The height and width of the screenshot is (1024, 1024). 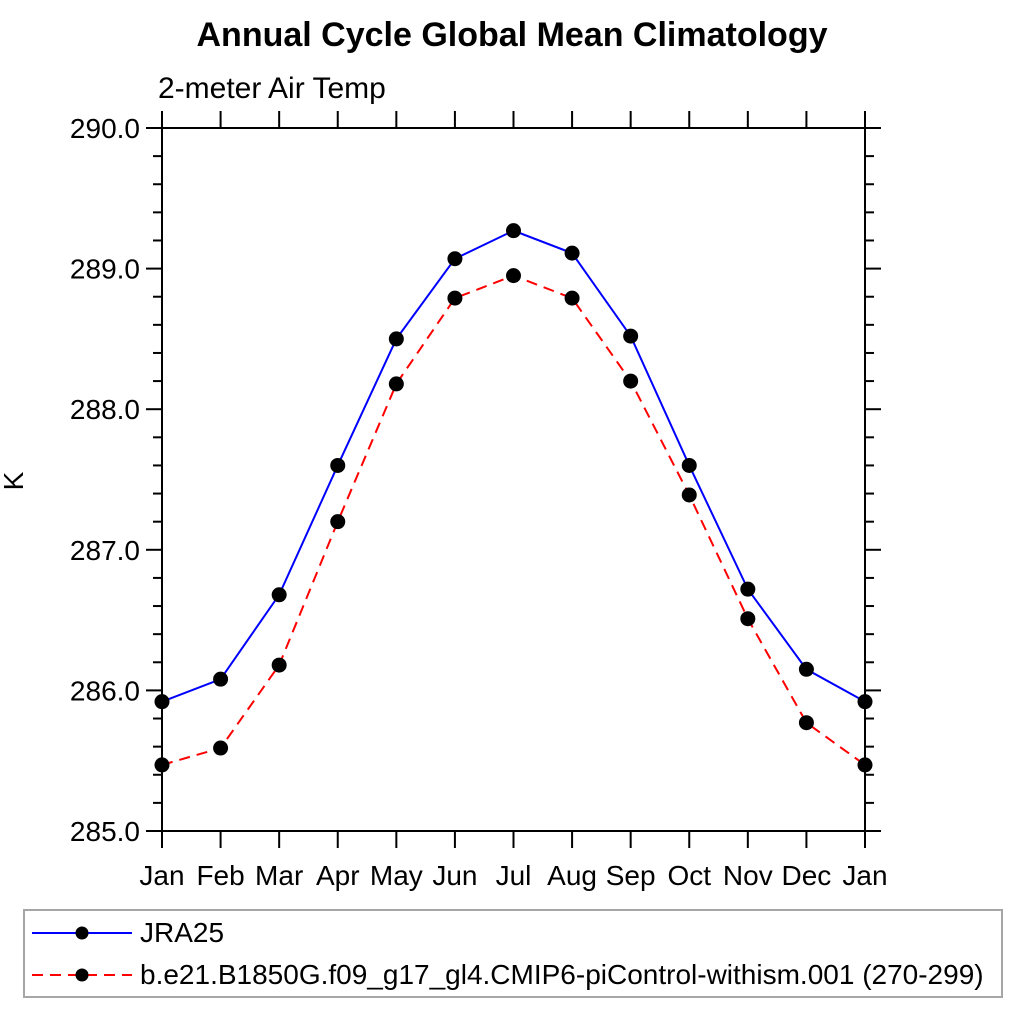 What do you see at coordinates (572, 875) in the screenshot?
I see `x-tick-label: Aug` at bounding box center [572, 875].